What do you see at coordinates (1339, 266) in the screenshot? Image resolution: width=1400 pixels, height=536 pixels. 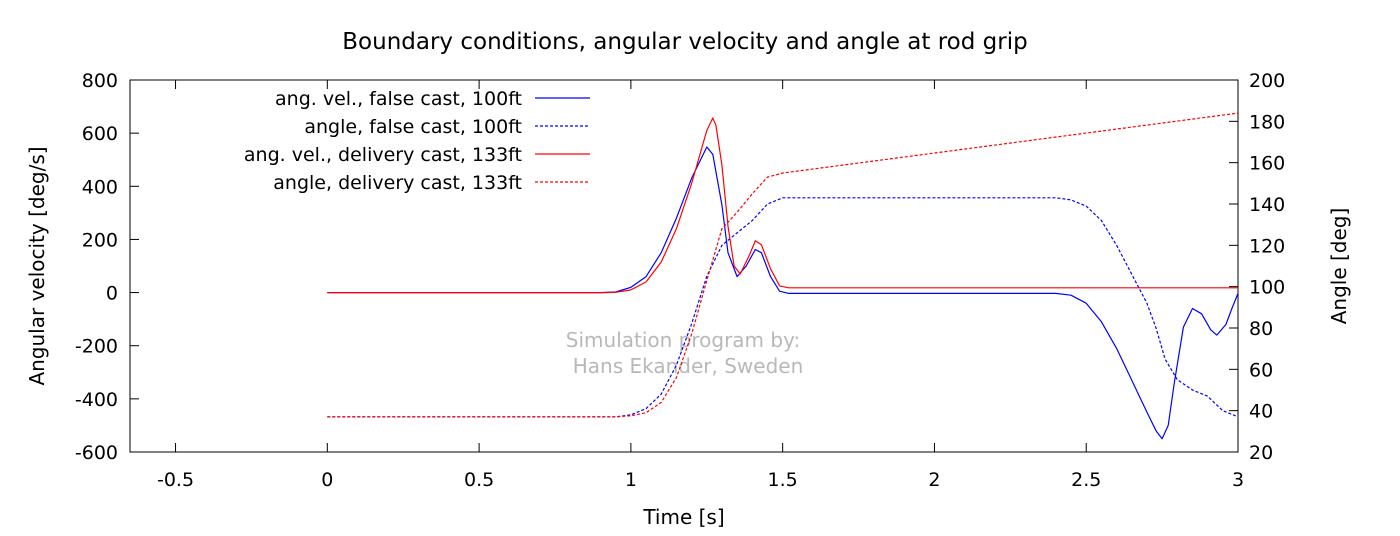 I see `y2-axis-title: Angle [deg]` at bounding box center [1339, 266].